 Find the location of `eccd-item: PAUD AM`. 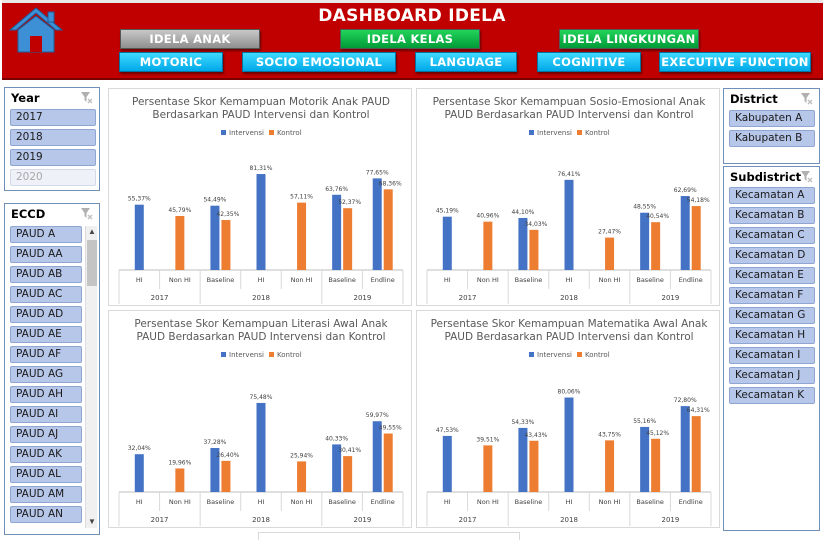

eccd-item: PAUD AM is located at coordinates (46, 494).